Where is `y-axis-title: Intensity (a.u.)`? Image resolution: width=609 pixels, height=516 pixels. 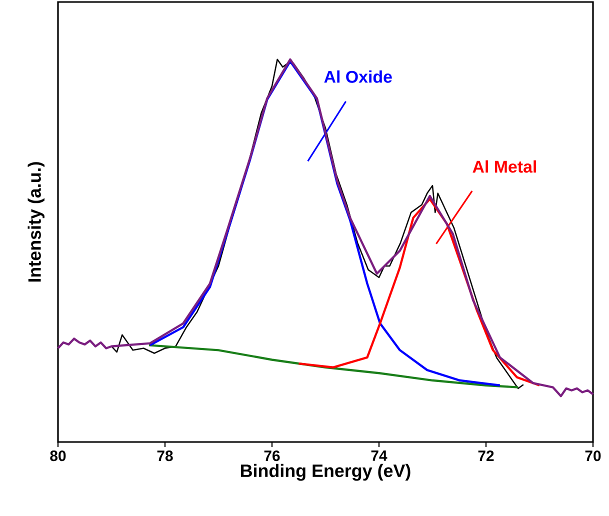
y-axis-title: Intensity (a.u.) is located at coordinates (36, 222).